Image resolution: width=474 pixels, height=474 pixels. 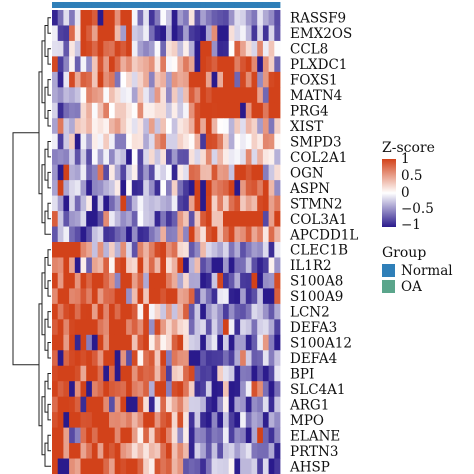 I want to click on row-label: PRG4, so click(x=309, y=112).